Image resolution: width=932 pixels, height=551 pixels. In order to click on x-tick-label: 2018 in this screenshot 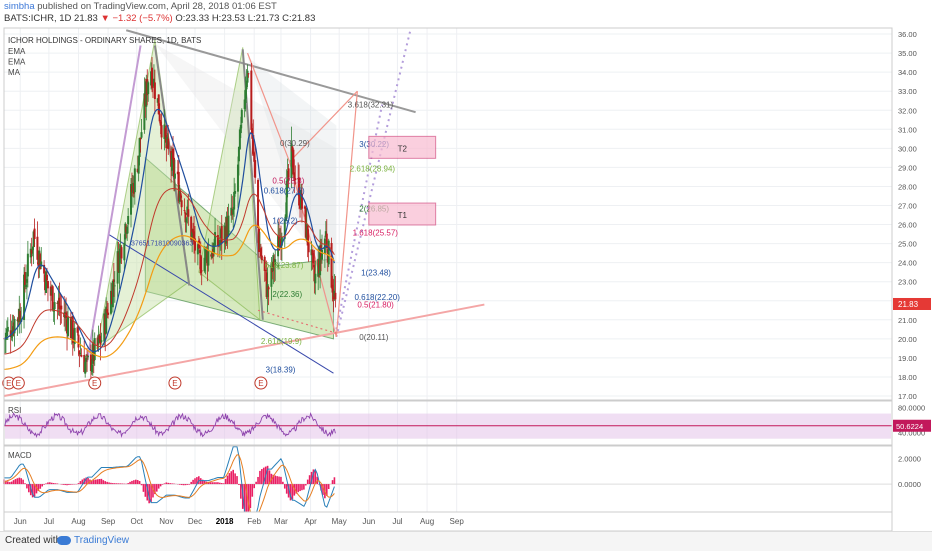, I will do `click(225, 521)`.